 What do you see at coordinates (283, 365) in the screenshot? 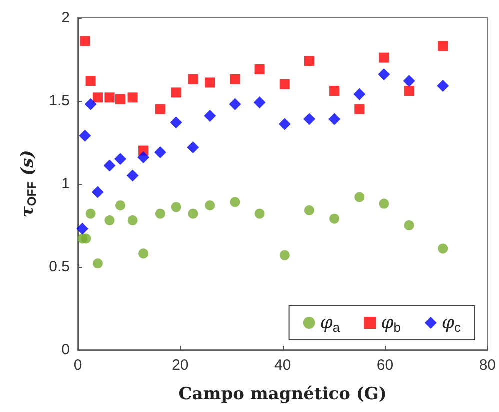
I see `x-tick-label: 40` at bounding box center [283, 365].